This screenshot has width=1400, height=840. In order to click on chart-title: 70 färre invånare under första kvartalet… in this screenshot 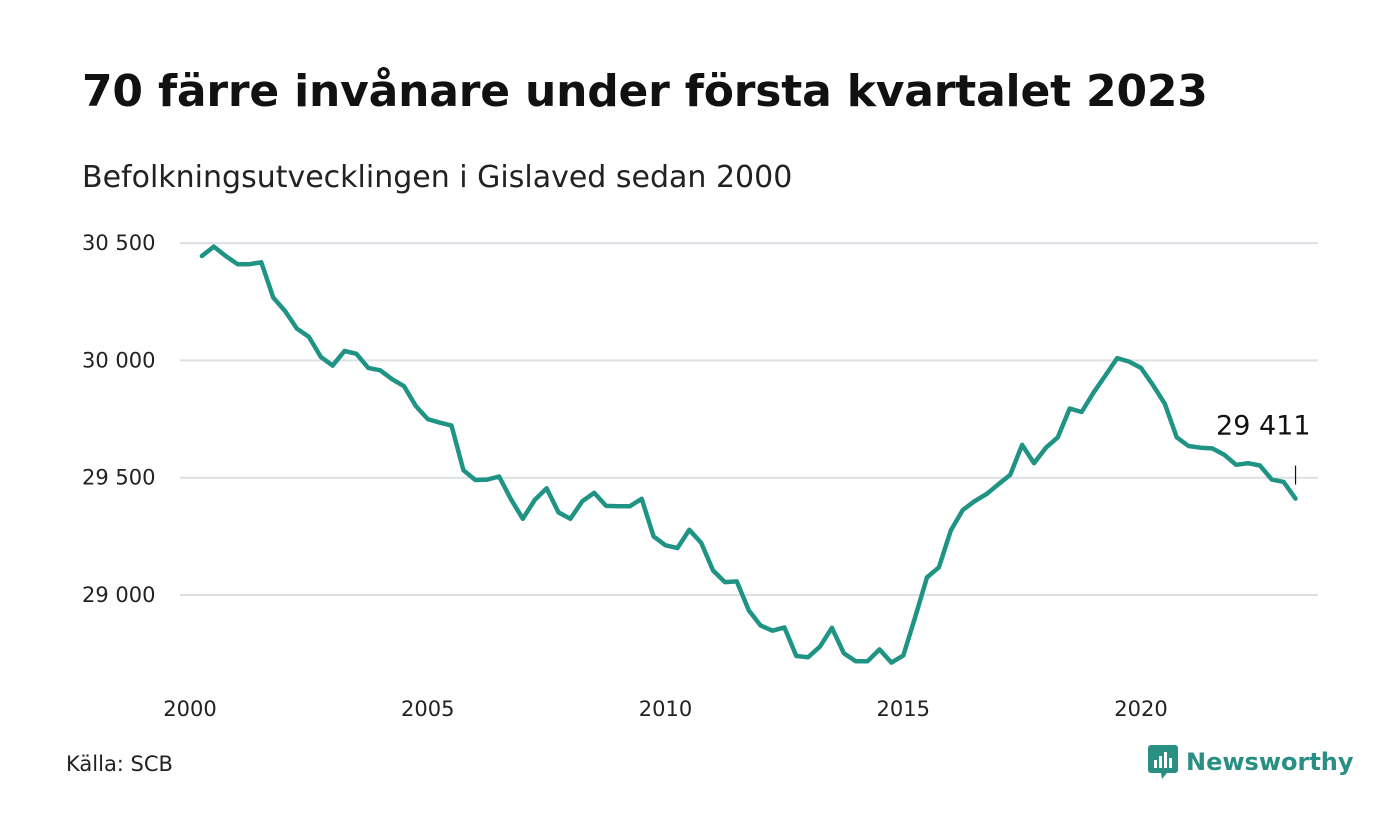, I will do `click(645, 91)`.